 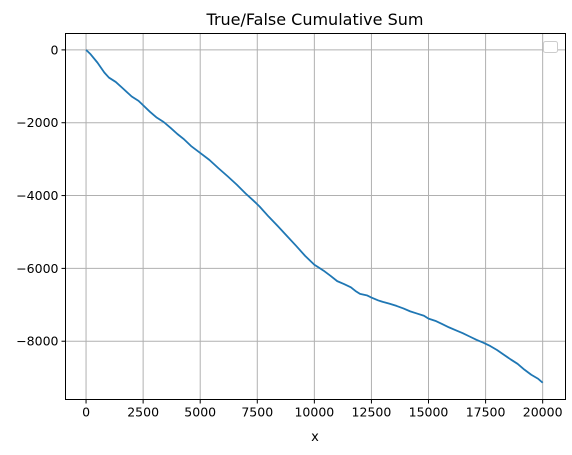 I want to click on x-tick-label: 17500, so click(x=486, y=412).